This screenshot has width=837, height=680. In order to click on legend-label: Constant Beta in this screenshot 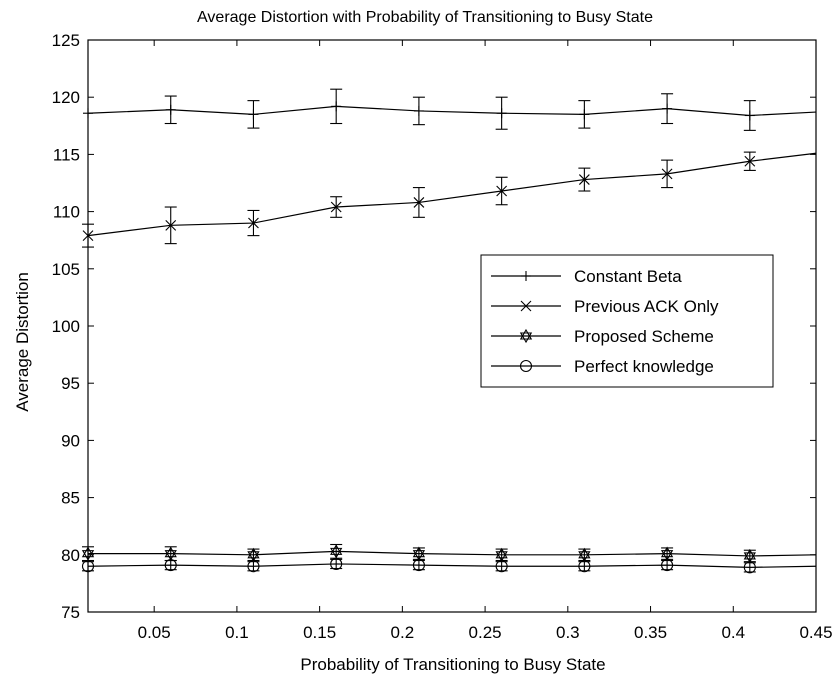, I will do `click(628, 276)`.